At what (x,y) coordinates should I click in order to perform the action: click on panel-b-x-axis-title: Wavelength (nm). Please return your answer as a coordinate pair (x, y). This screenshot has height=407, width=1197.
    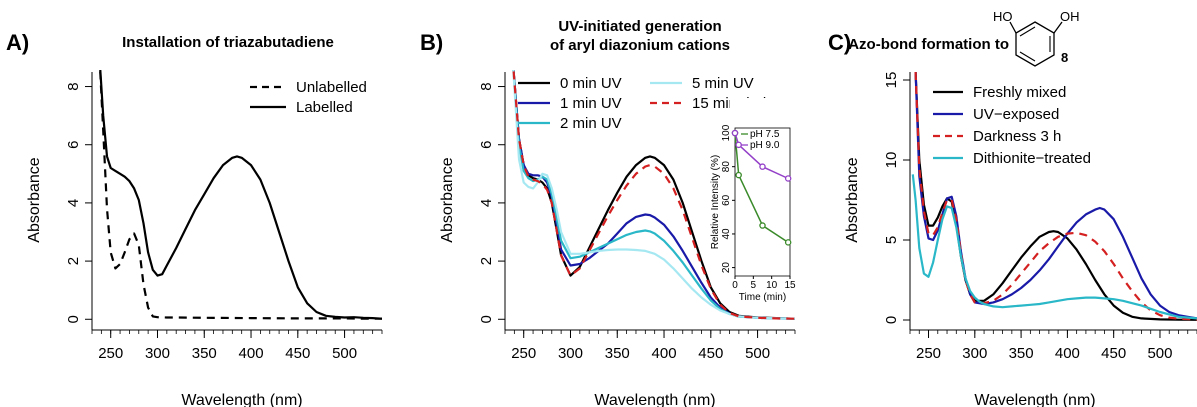
    Looking at the image, I should click on (654, 399).